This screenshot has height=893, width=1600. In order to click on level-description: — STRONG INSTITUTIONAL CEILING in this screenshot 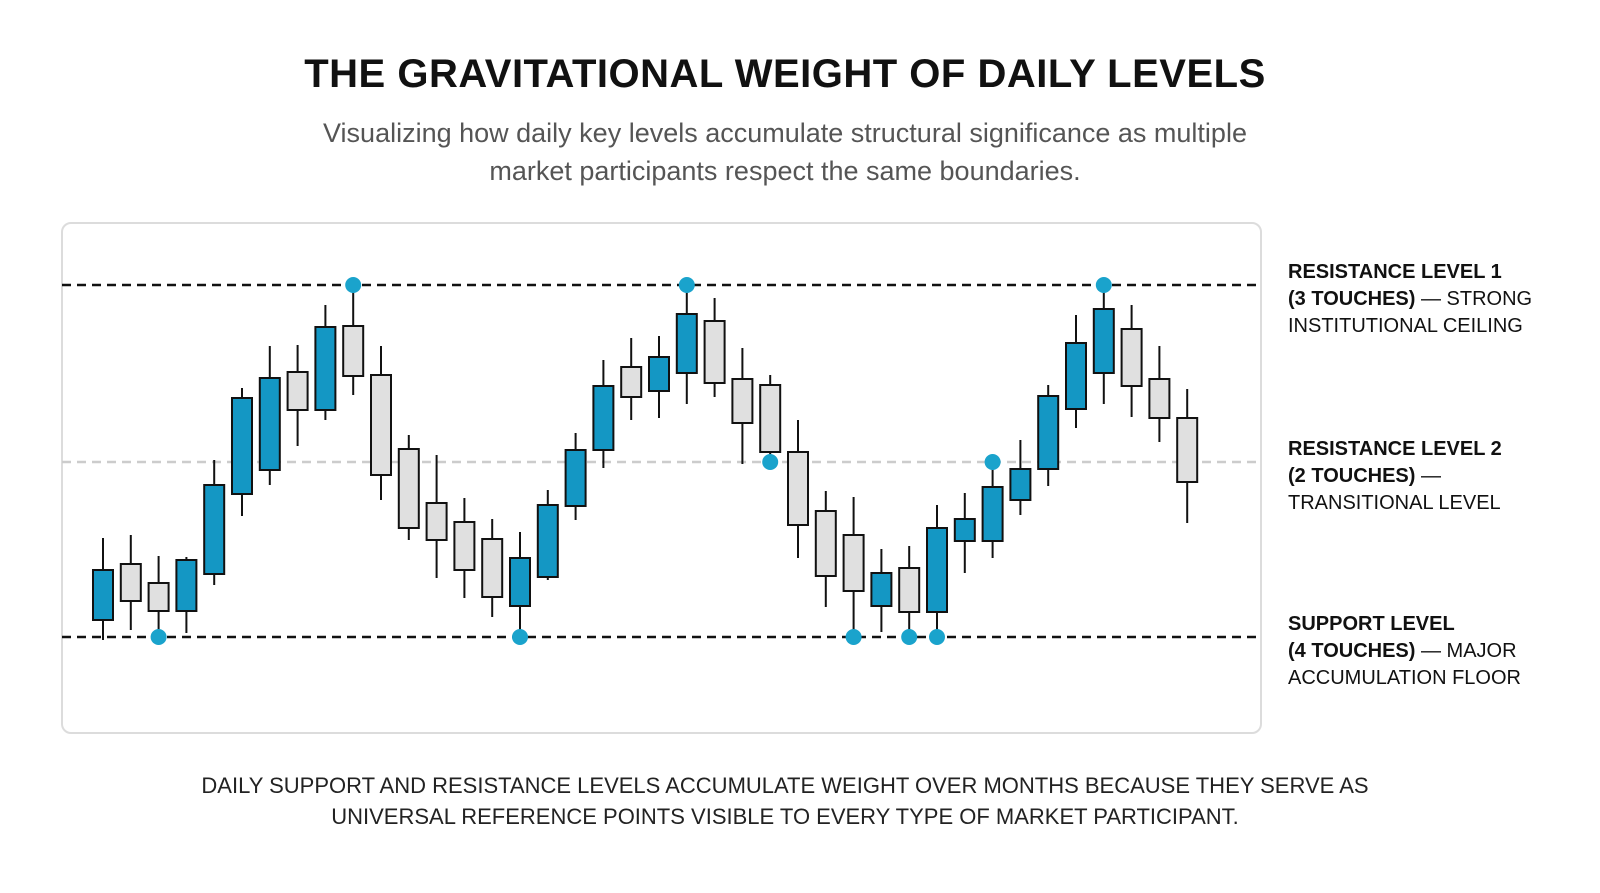, I will do `click(1410, 312)`.